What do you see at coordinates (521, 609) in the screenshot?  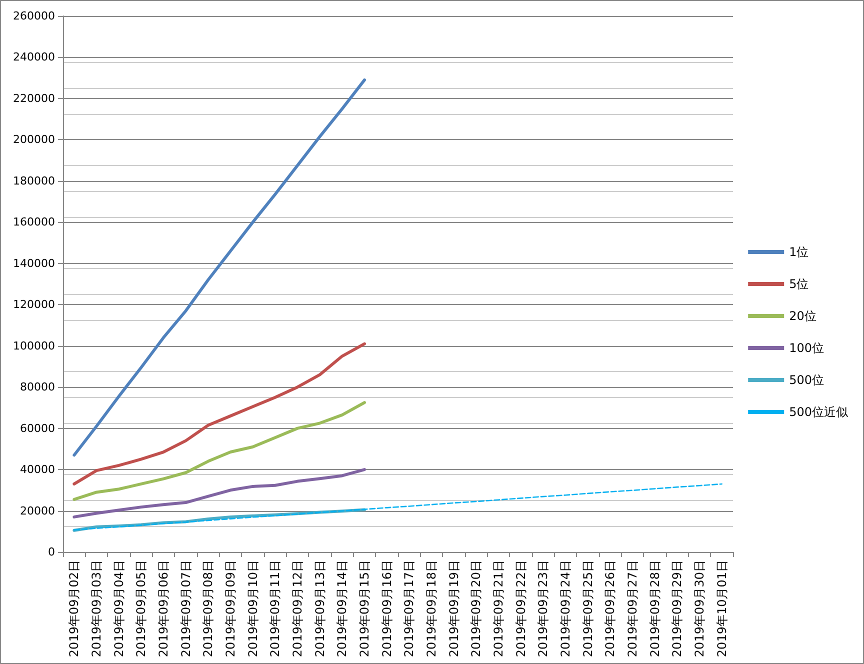 I see `x-tick-label: 2019年09月22日` at bounding box center [521, 609].